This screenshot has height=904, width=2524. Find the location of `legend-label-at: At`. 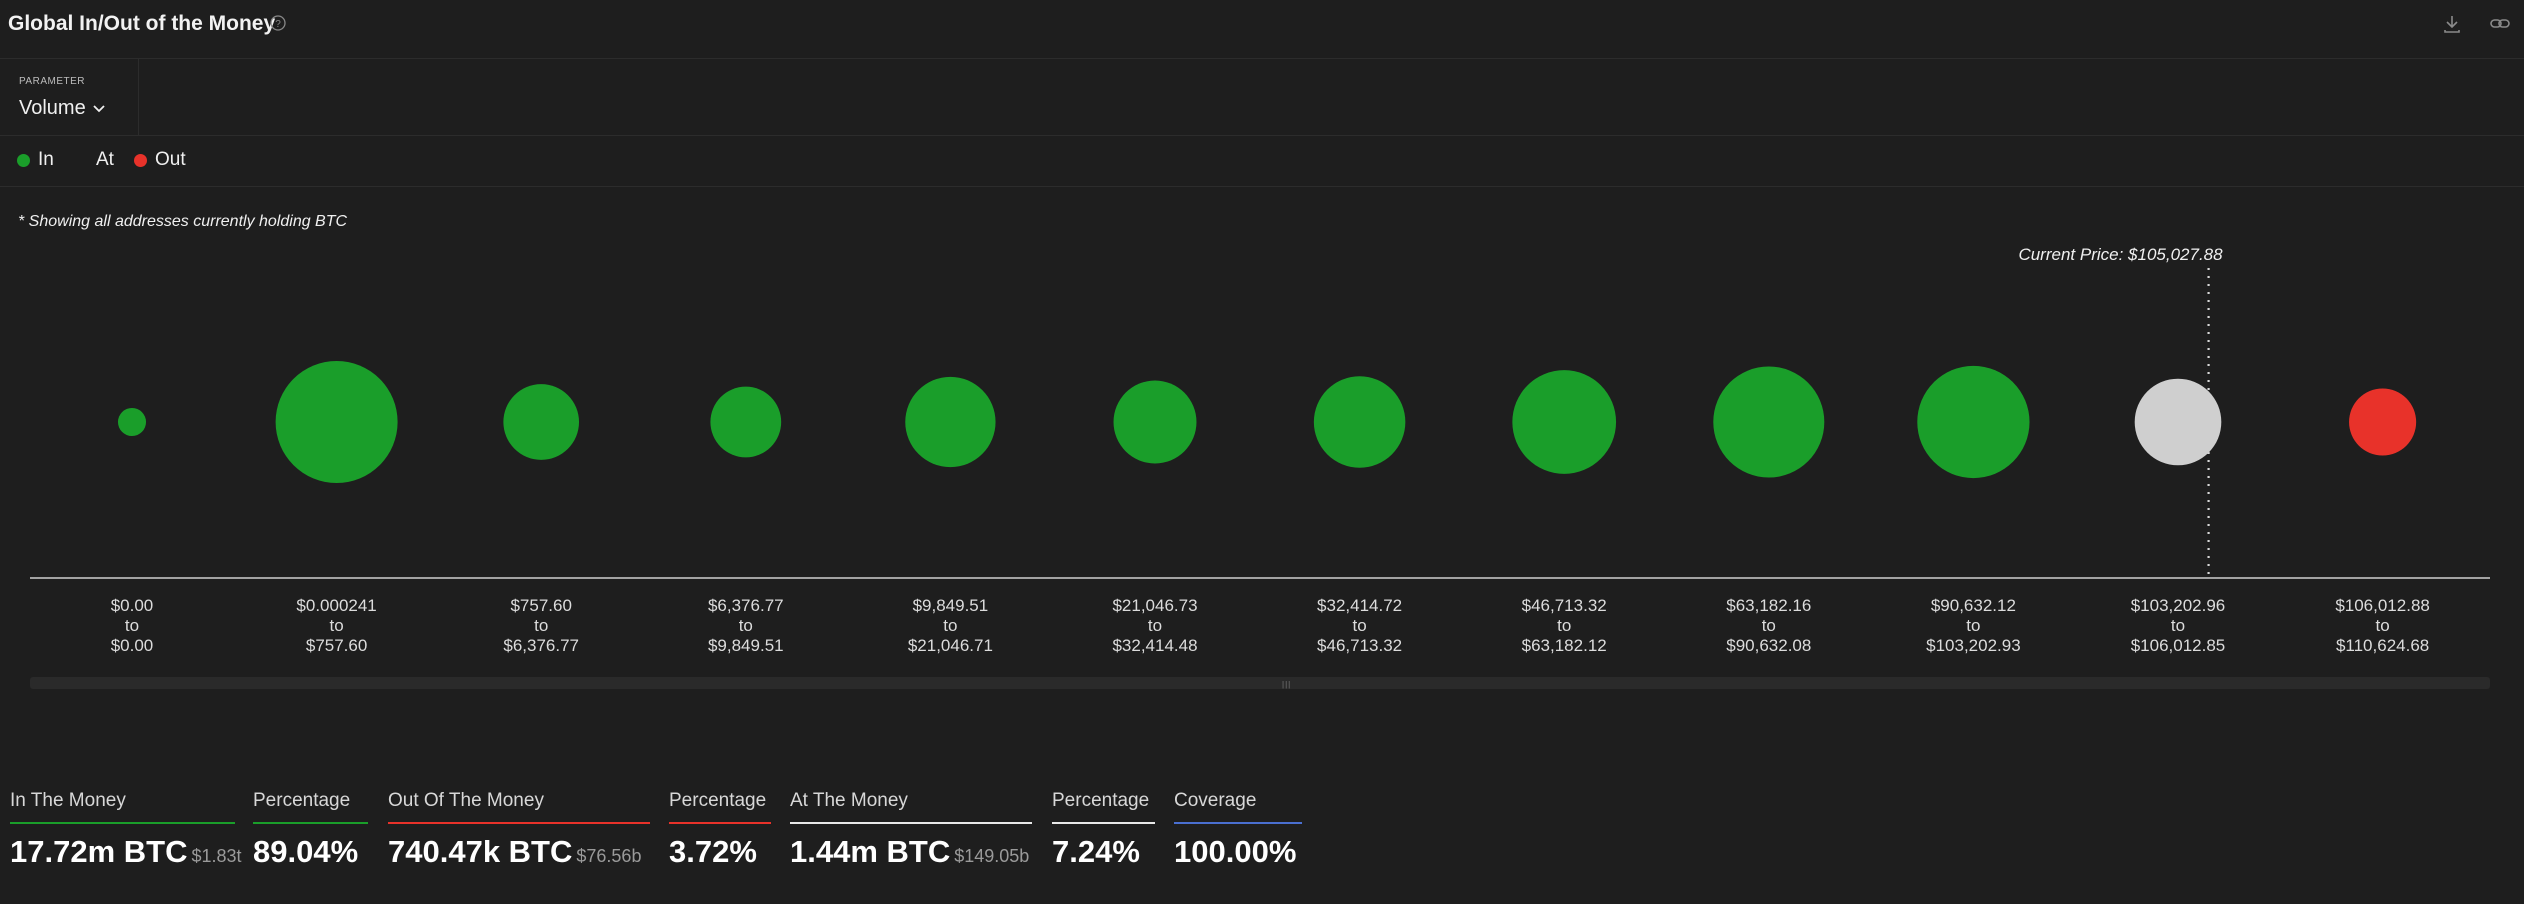

legend-label-at: At is located at coordinates (105, 159).